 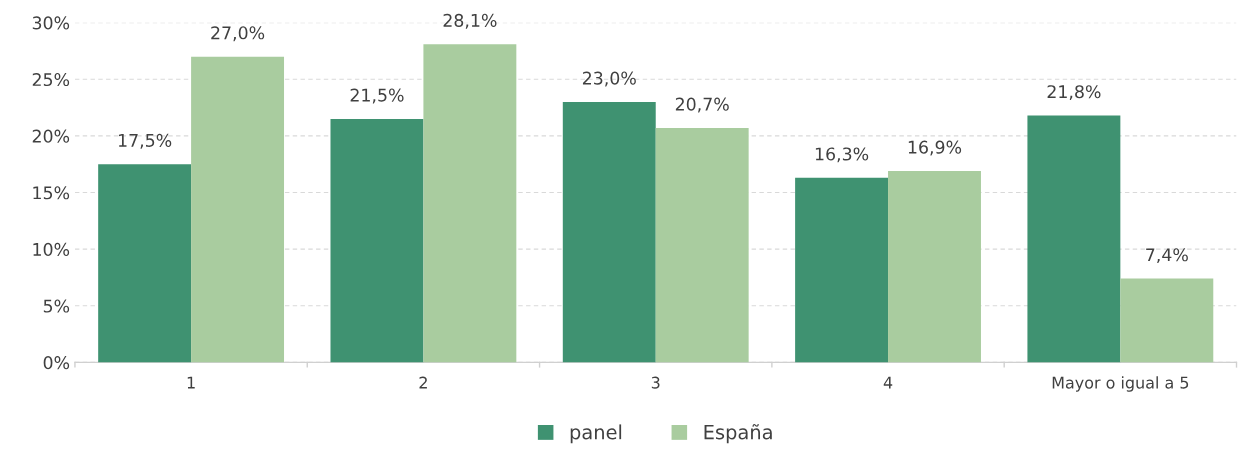 What do you see at coordinates (377, 96) in the screenshot?
I see `data-label: 21,5%` at bounding box center [377, 96].